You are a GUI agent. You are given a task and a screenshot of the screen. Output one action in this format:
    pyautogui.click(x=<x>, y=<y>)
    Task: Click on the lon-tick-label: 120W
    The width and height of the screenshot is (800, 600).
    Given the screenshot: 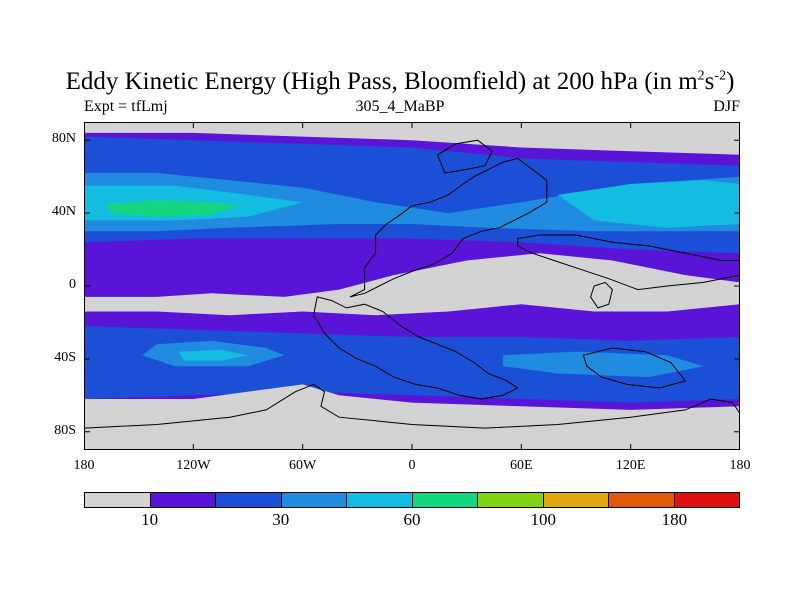 What is the action you would take?
    pyautogui.click(x=193, y=465)
    